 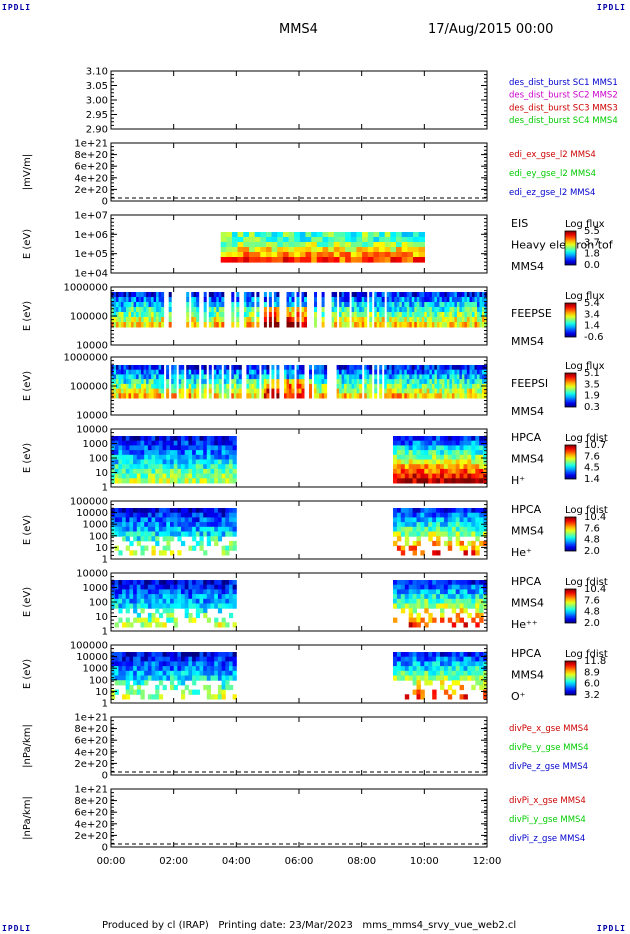 What do you see at coordinates (95, 525) in the screenshot?
I see `y-tick-label: 1000` at bounding box center [95, 525].